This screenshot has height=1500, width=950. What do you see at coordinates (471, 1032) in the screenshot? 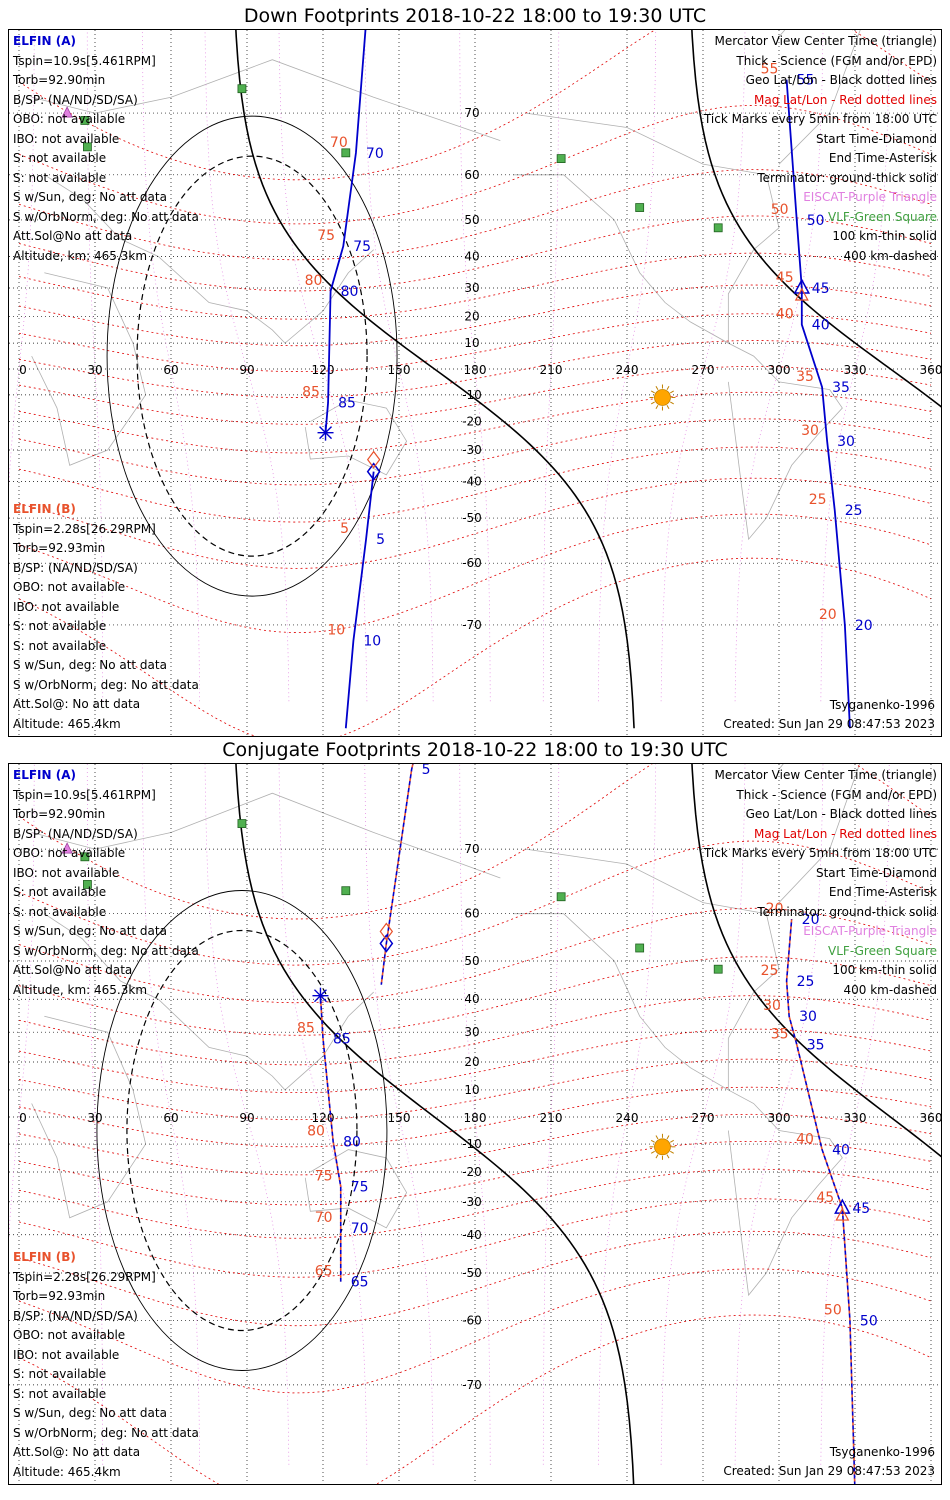
I see `y-tick-label: 30` at bounding box center [471, 1032].